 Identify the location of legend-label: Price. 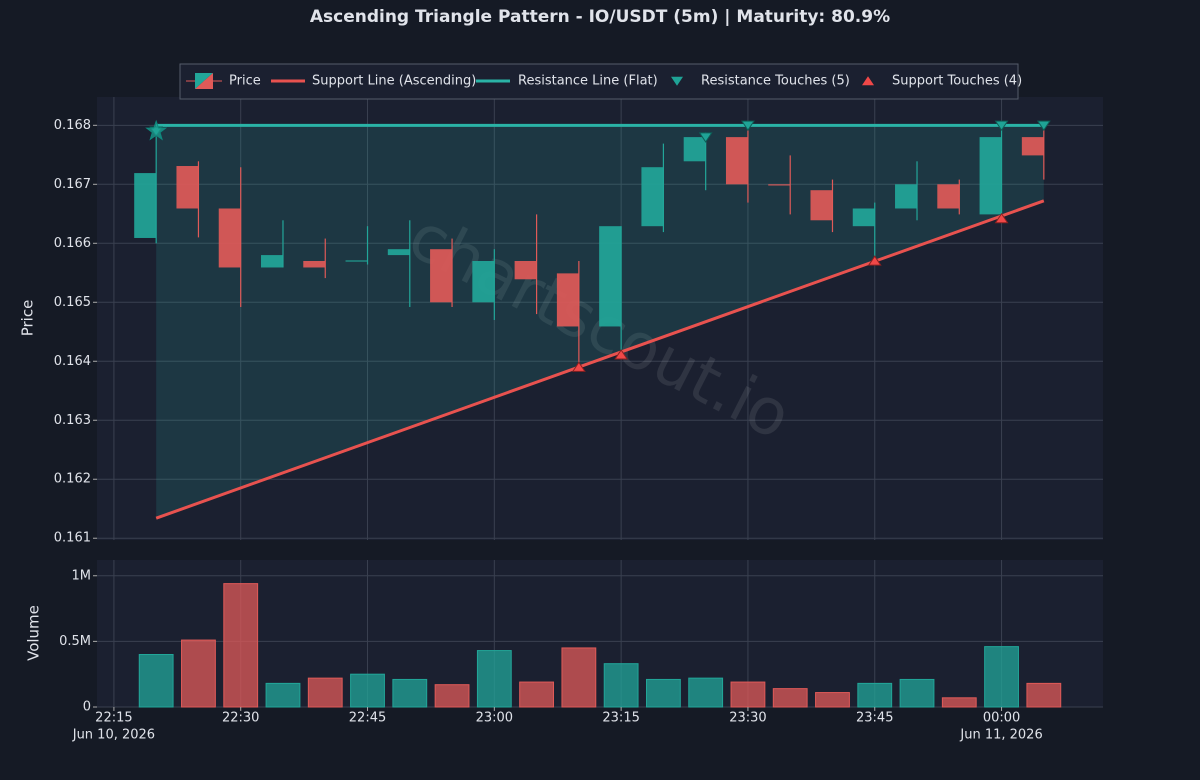
(245, 81).